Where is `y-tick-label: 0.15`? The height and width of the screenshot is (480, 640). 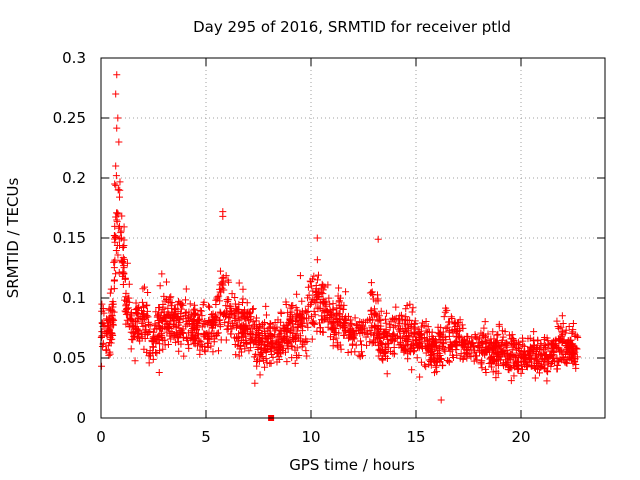
y-tick-label: 0.15 is located at coordinates (69, 238).